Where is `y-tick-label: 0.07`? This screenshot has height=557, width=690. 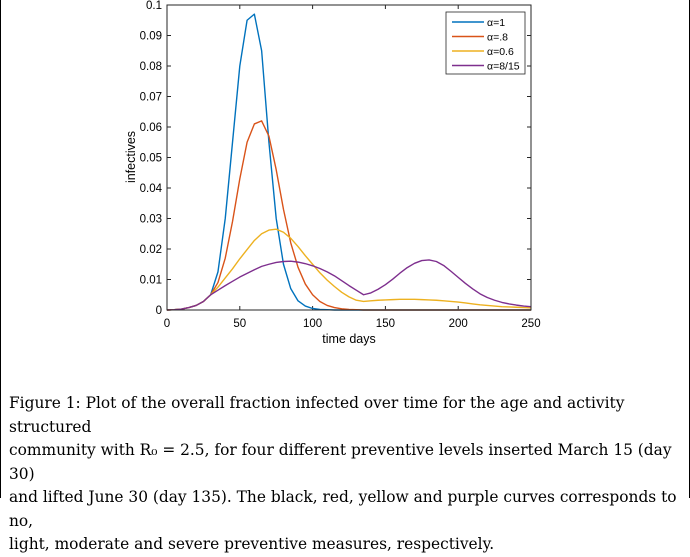
y-tick-label: 0.07 is located at coordinates (151, 98).